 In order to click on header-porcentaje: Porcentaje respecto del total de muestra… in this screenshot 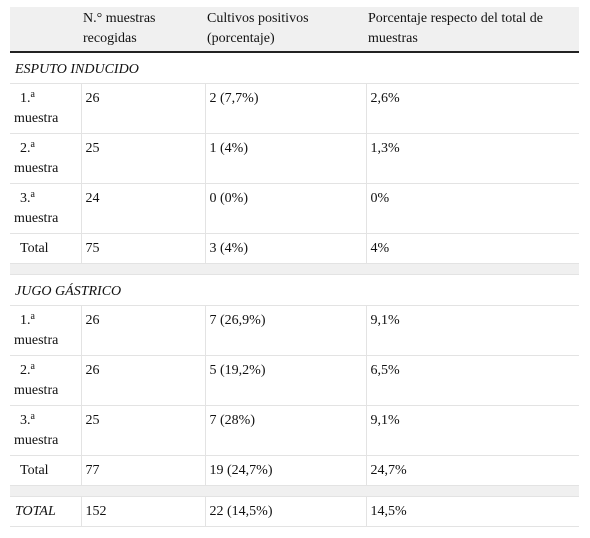, I will do `click(472, 30)`.